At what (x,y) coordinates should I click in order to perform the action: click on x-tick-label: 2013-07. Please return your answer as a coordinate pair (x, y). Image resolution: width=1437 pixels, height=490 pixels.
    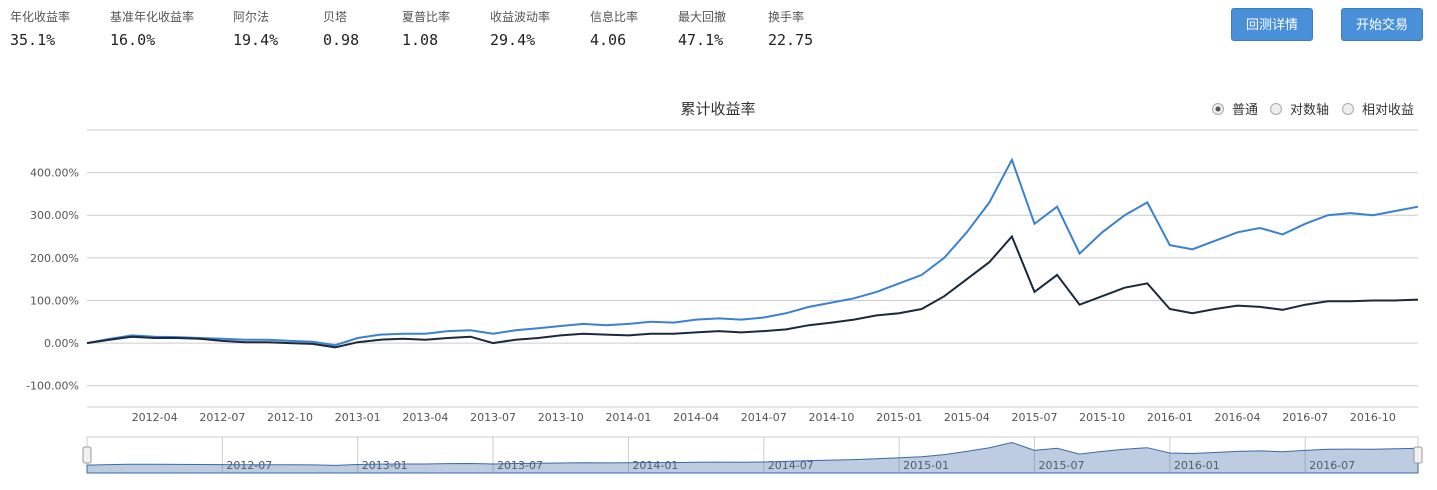
    Looking at the image, I should click on (493, 417).